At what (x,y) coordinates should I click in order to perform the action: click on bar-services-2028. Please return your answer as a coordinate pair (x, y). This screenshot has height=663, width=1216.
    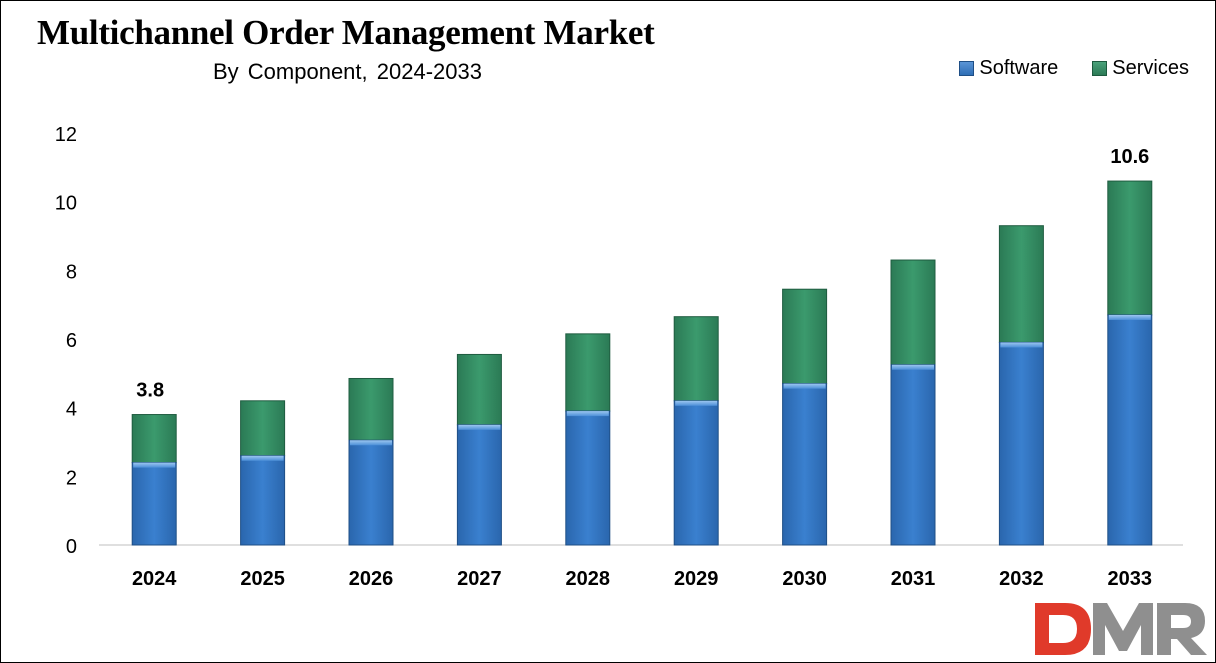
    Looking at the image, I should click on (588, 372).